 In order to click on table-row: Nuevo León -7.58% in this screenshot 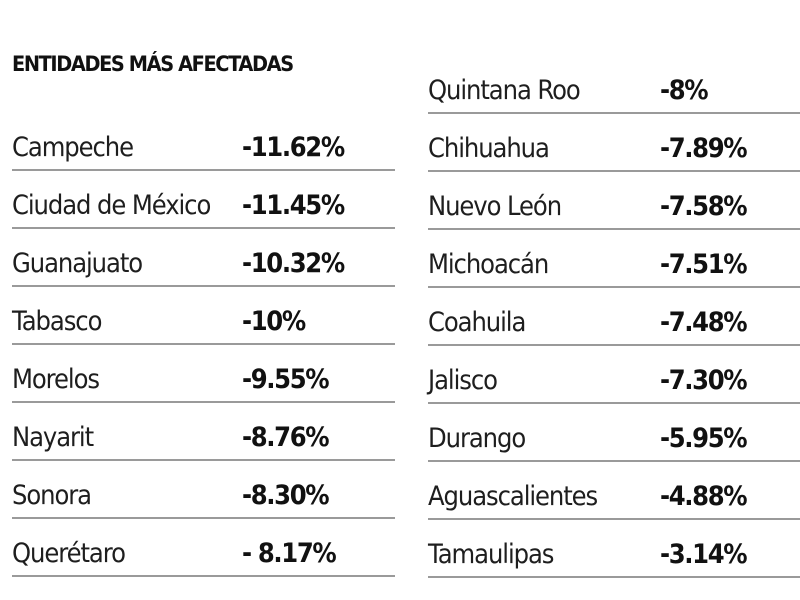, I will do `click(614, 201)`.